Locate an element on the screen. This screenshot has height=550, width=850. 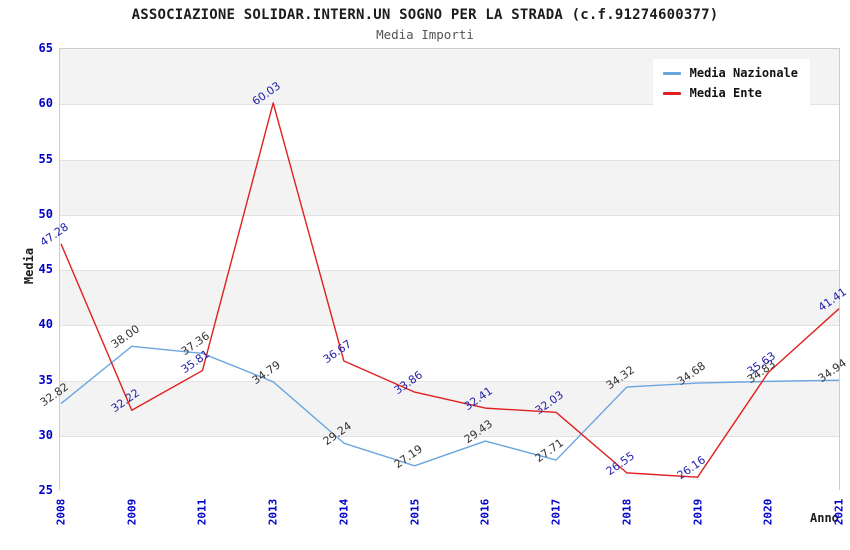
legend-item: Media Ente is located at coordinates (730, 93).